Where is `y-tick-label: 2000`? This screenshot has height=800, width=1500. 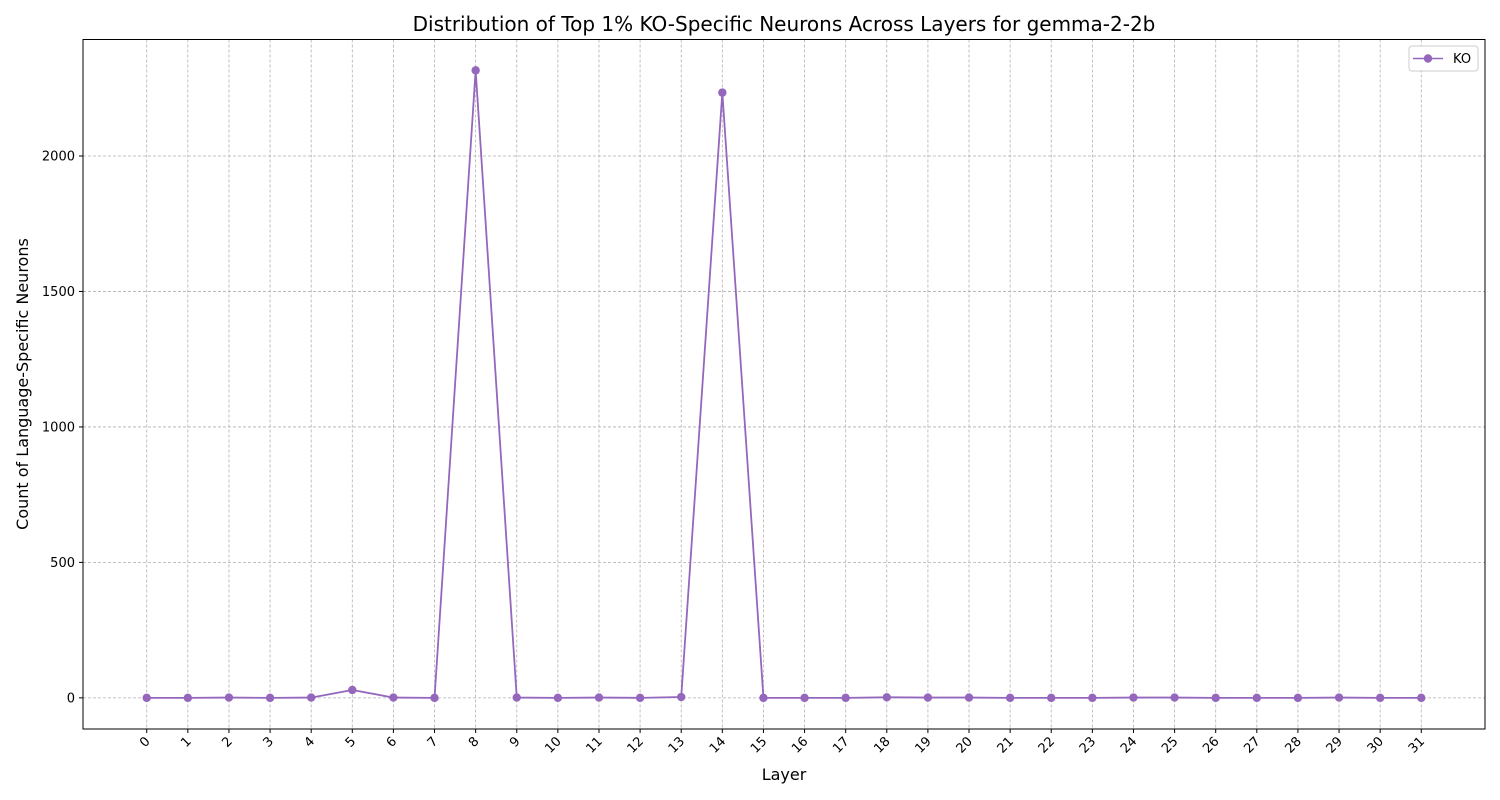 y-tick-label: 2000 is located at coordinates (58, 156).